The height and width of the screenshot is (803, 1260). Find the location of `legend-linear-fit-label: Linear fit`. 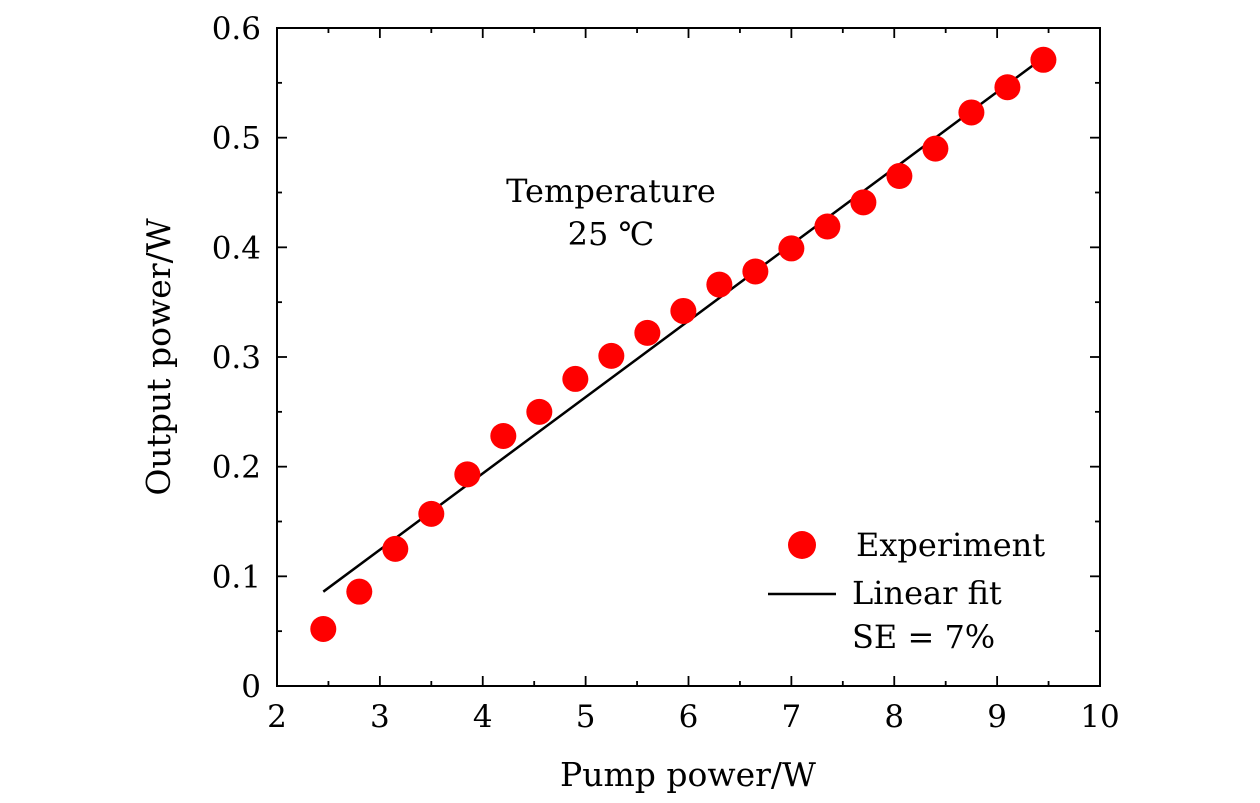

legend-linear-fit-label: Linear fit is located at coordinates (927, 593).